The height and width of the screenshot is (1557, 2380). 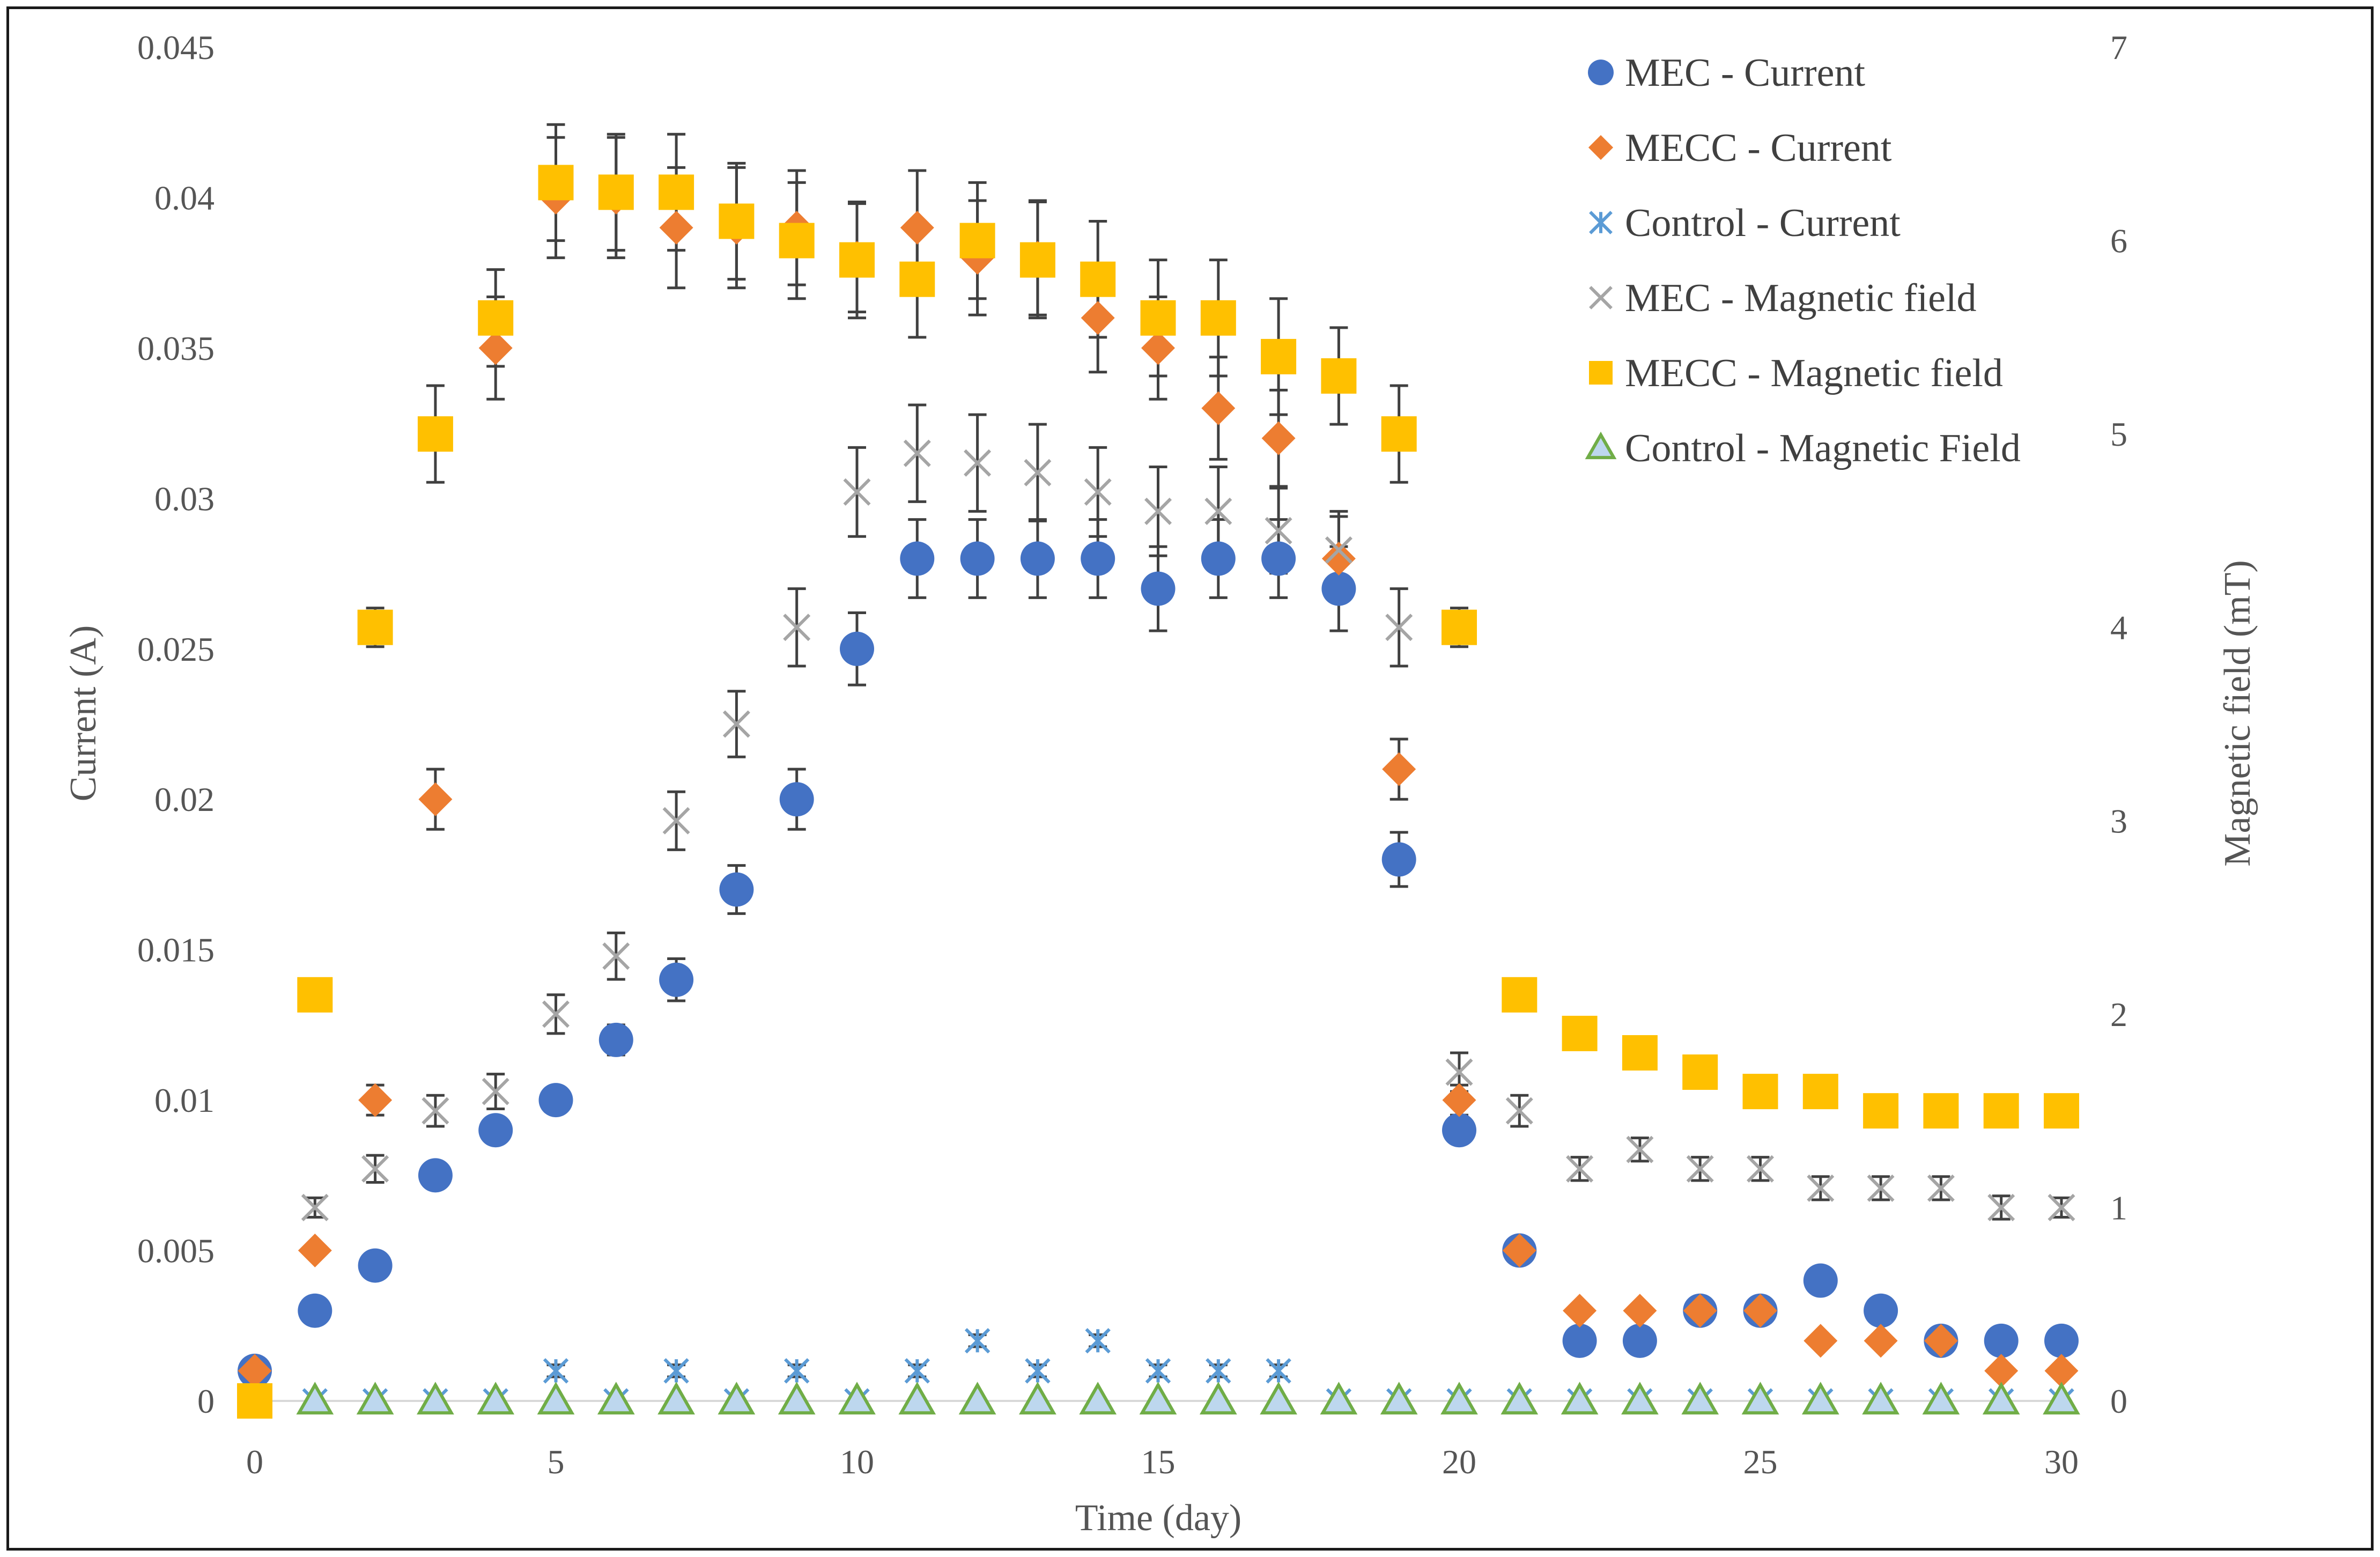 I want to click on legend-marker, so click(x=1601, y=147).